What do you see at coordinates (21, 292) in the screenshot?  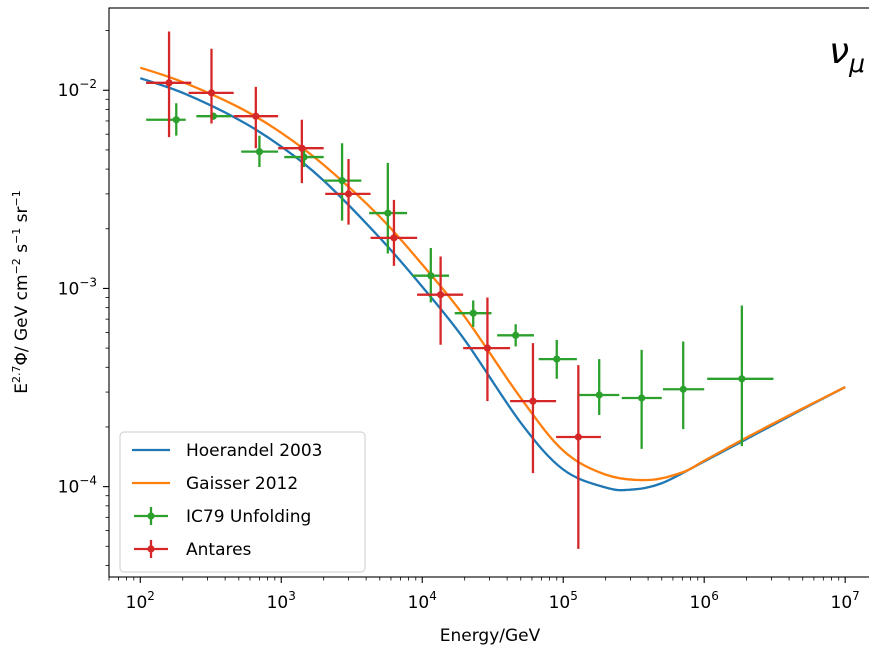 I see `y-axis-label: E2.7Φ/ GeV cm−2 s−1 sr−1` at bounding box center [21, 292].